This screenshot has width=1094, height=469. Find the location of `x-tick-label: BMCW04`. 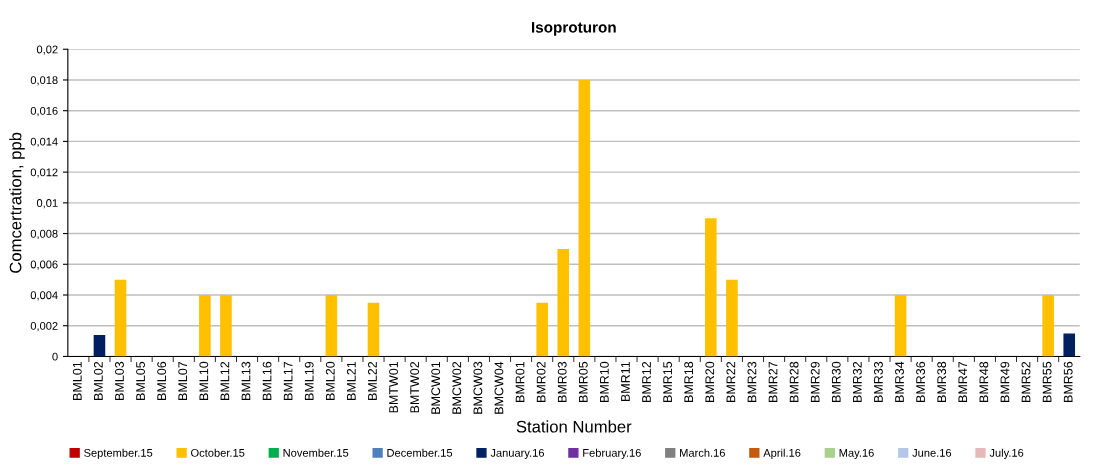

x-tick-label: BMCW04 is located at coordinates (499, 387).